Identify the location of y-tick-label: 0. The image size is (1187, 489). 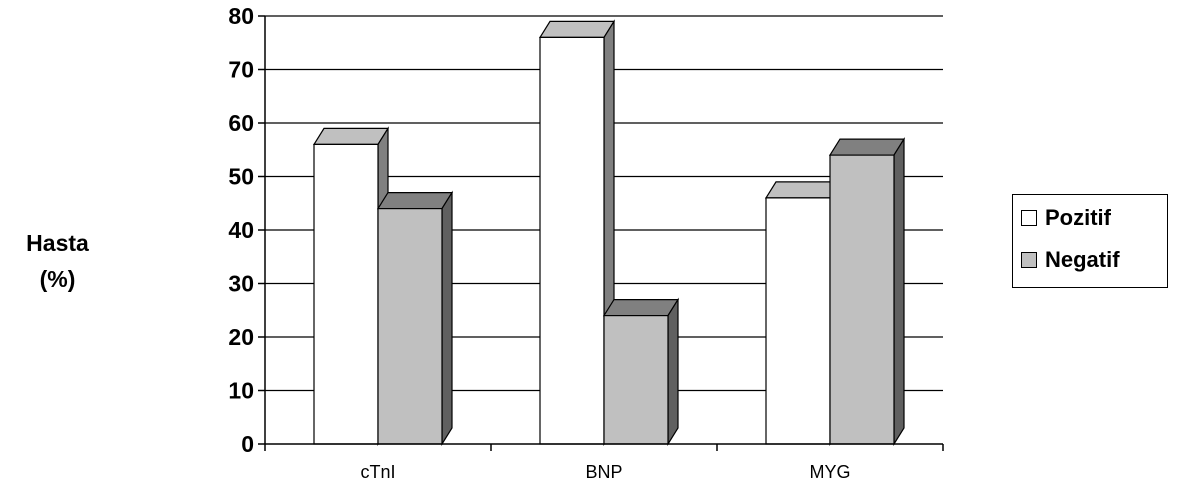
(247, 444).